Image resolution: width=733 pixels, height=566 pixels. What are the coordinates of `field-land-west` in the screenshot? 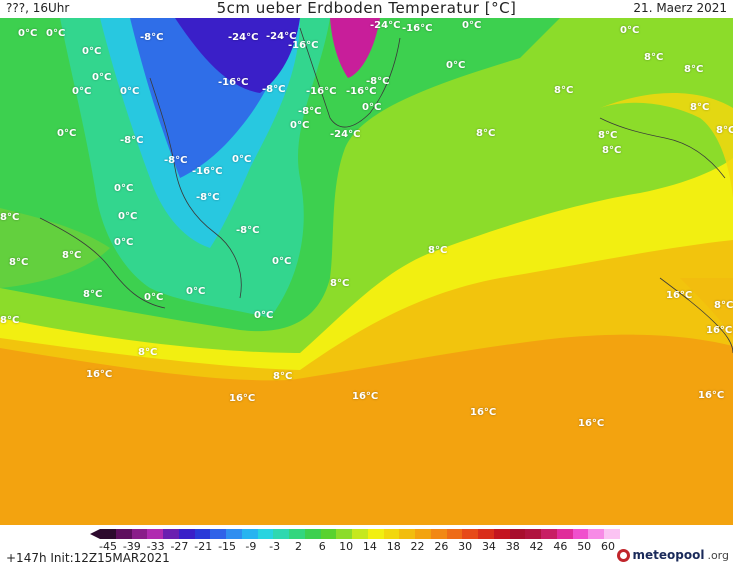 It's located at (55, 248).